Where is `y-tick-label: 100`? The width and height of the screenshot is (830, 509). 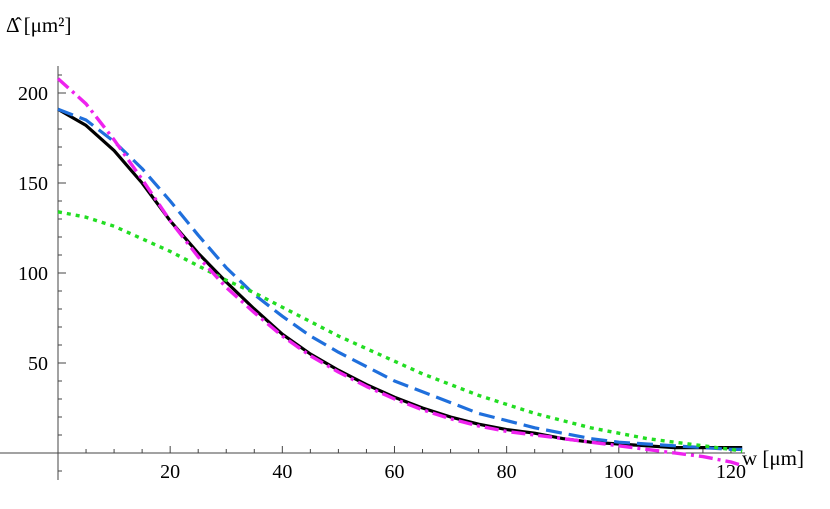 y-tick-label: 100 is located at coordinates (33, 274).